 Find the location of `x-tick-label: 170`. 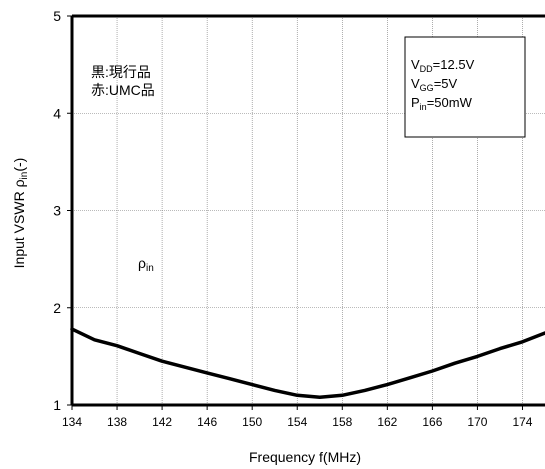

x-tick-label: 170 is located at coordinates (477, 422).